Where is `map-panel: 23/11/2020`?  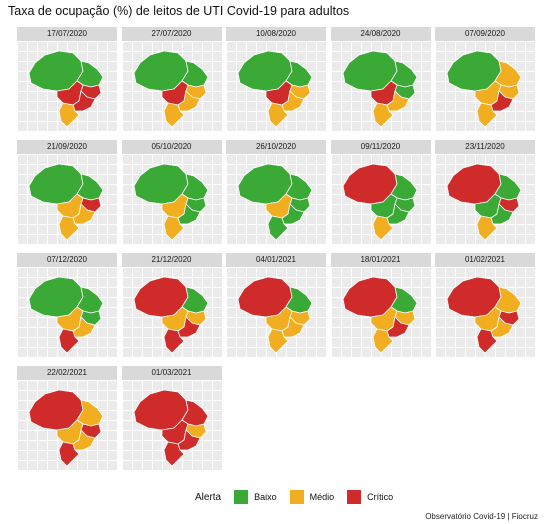
map-panel: 23/11/2020 is located at coordinates (485, 192).